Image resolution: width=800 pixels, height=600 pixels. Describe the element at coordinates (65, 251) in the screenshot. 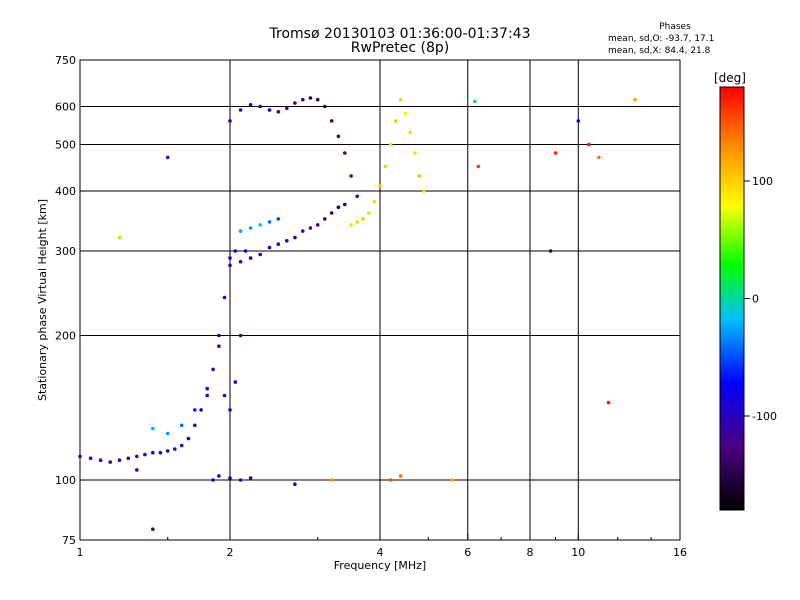

I see `y-tick-label: 300` at that location.